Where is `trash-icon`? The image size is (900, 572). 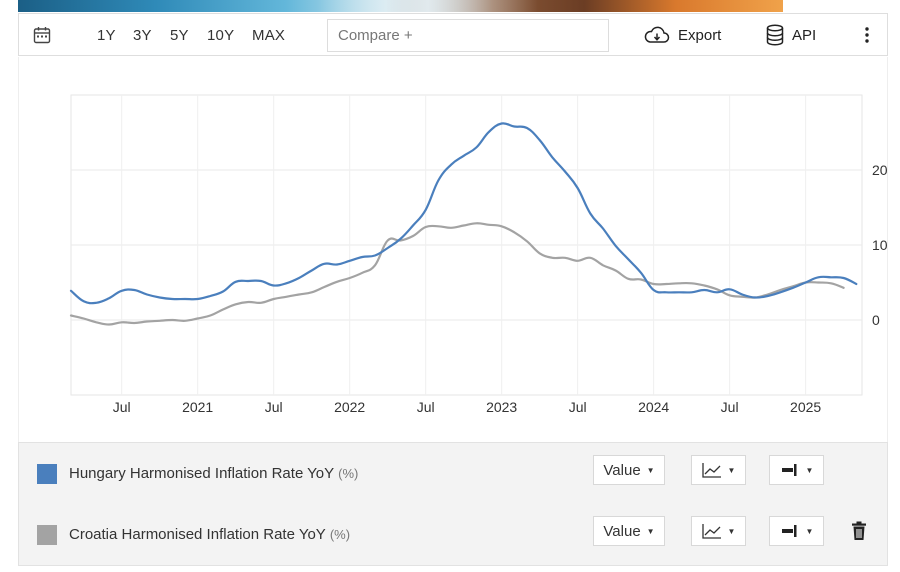
trash-icon is located at coordinates (859, 531).